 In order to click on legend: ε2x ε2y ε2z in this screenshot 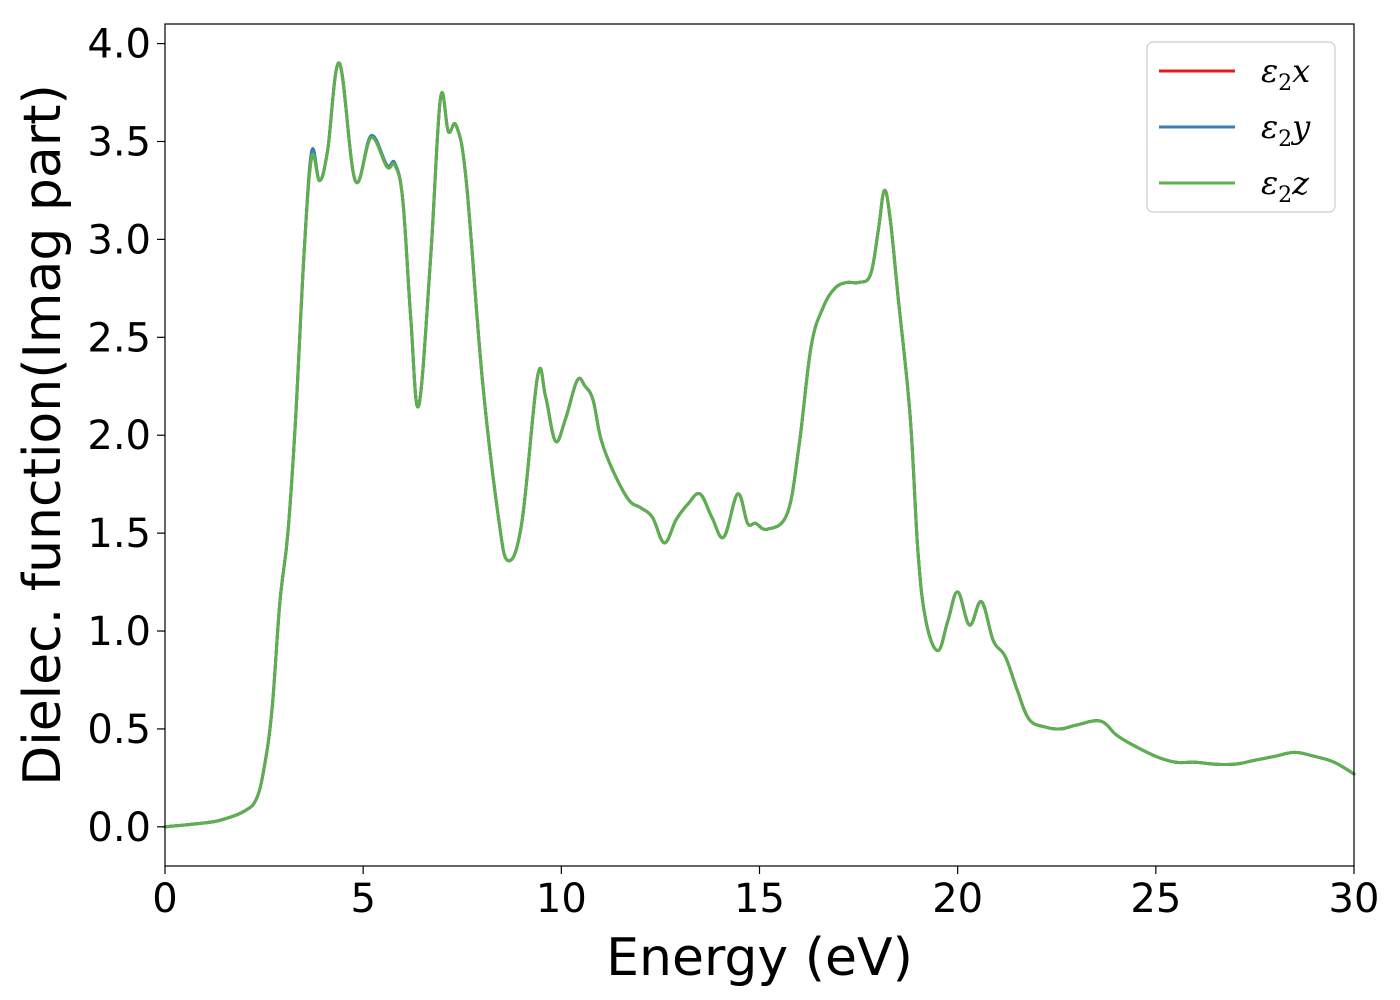, I will do `click(1241, 127)`.